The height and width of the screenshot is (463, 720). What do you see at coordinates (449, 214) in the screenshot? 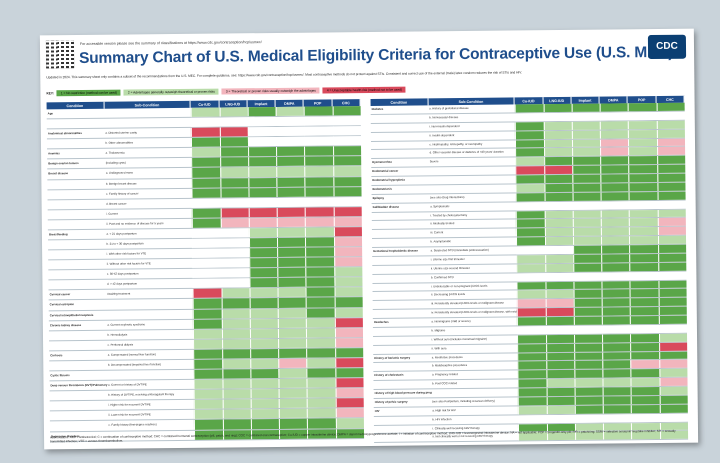
I see `subcondition-cell: i. Treated by cholecystectomy` at bounding box center [449, 214].